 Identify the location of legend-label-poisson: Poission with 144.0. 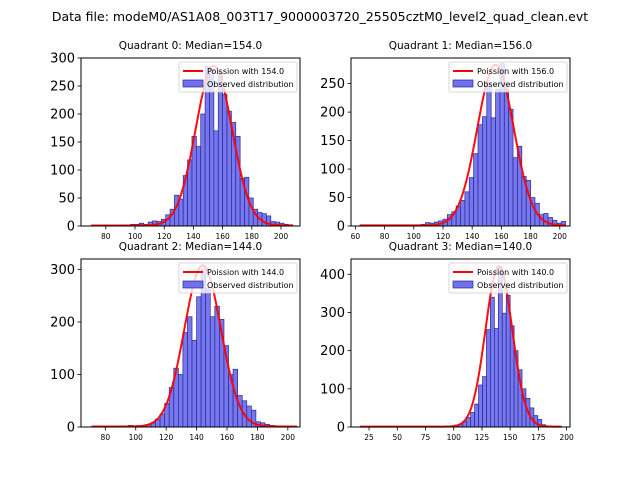
(245, 272).